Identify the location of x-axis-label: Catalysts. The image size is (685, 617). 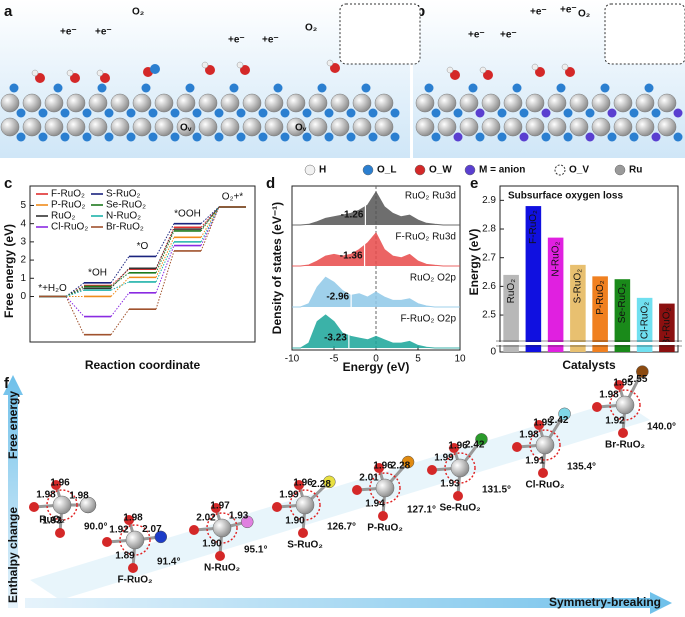
(589, 365).